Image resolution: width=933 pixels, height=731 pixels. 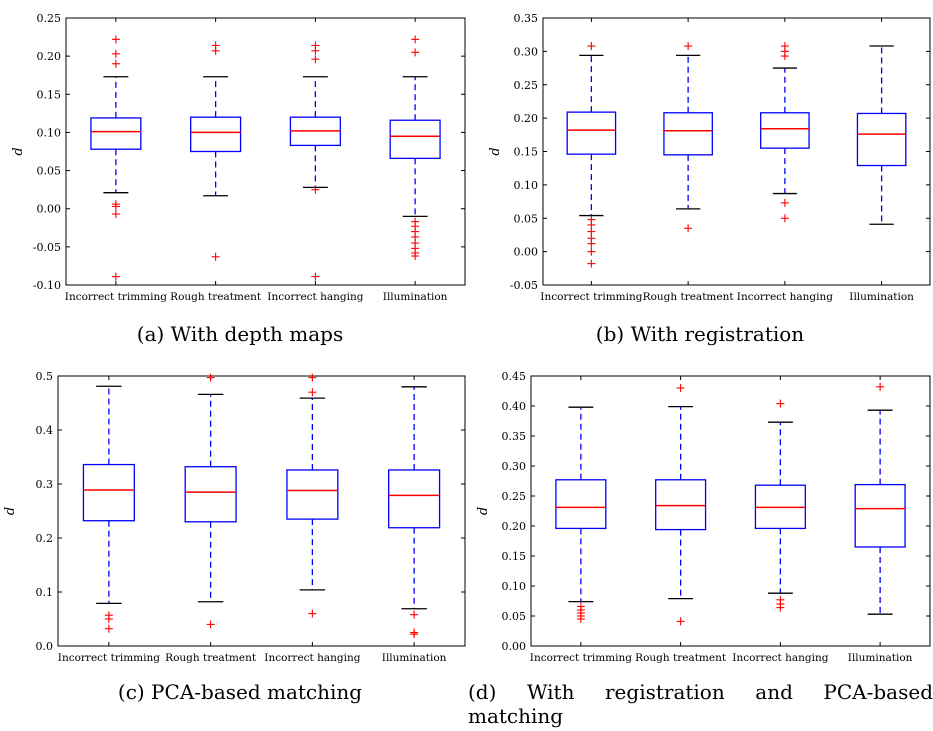 What do you see at coordinates (240, 692) in the screenshot?
I see `caption-c: (c) PCA-based matching` at bounding box center [240, 692].